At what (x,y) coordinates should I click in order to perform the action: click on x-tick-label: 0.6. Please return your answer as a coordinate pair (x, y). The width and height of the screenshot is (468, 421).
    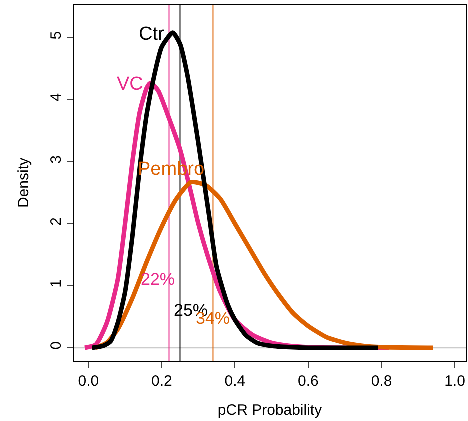
    Looking at the image, I should click on (308, 381).